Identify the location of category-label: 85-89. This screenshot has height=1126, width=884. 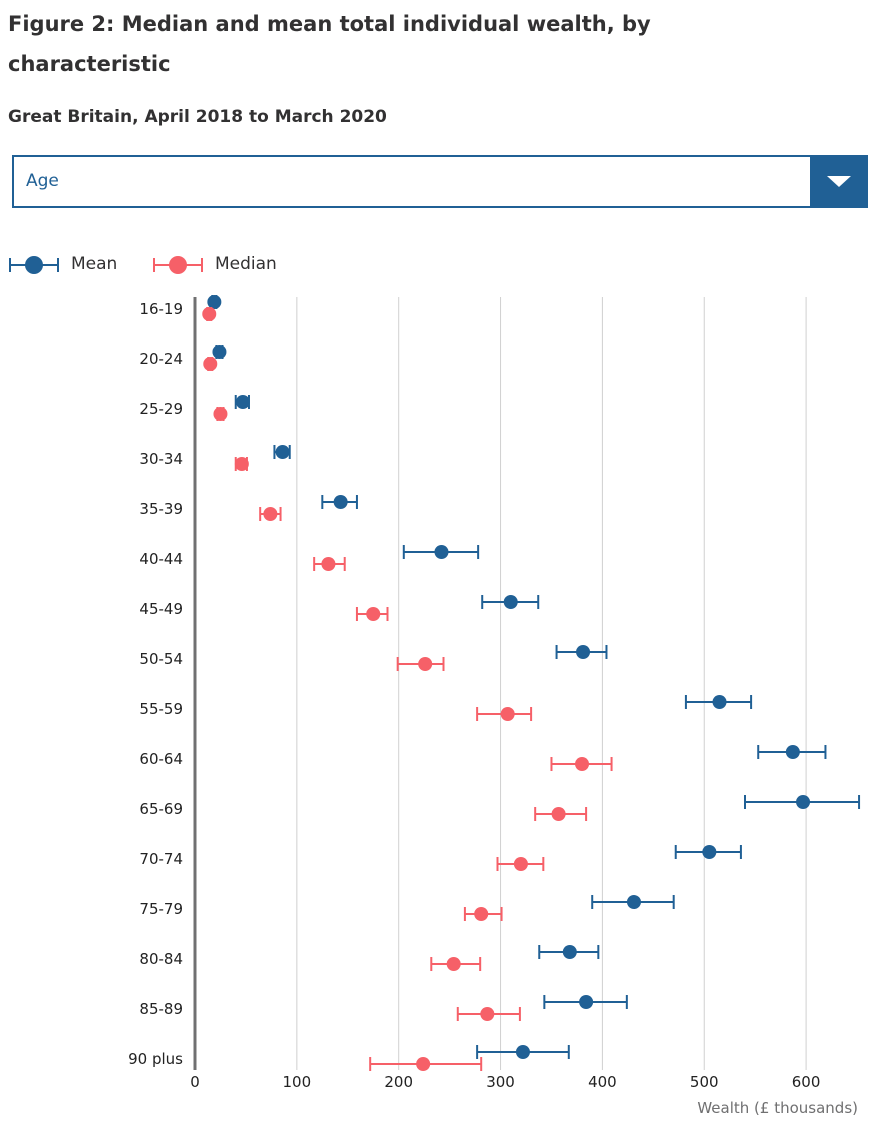
(161, 1009).